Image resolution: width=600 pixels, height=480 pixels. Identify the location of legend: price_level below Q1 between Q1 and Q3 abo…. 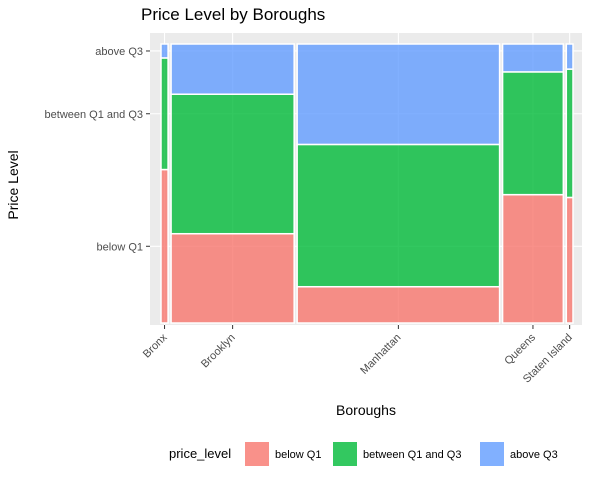
(363, 454).